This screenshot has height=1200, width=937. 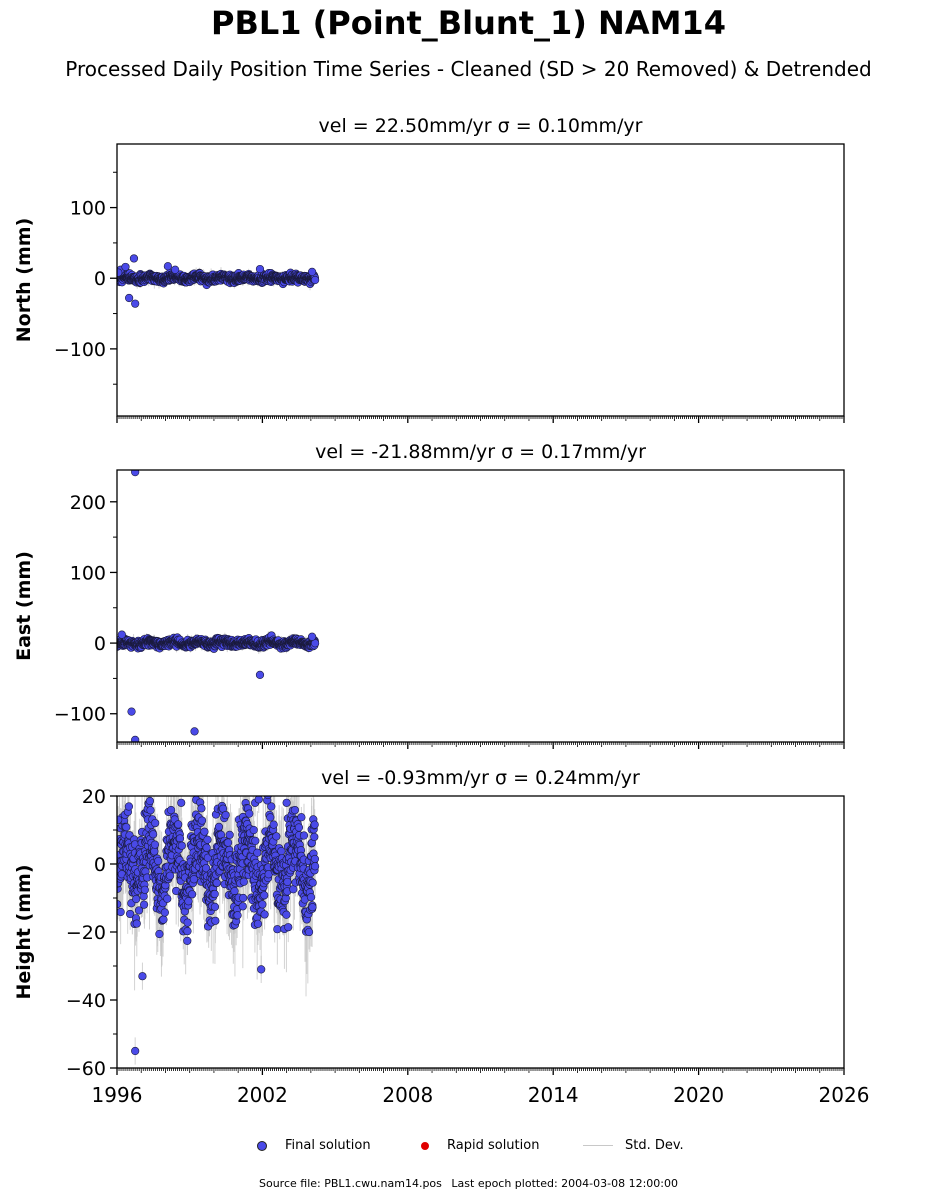 I want to click on chart-main-title: PBL1 (Point_Blunt_1) NAM14, so click(x=468, y=23).